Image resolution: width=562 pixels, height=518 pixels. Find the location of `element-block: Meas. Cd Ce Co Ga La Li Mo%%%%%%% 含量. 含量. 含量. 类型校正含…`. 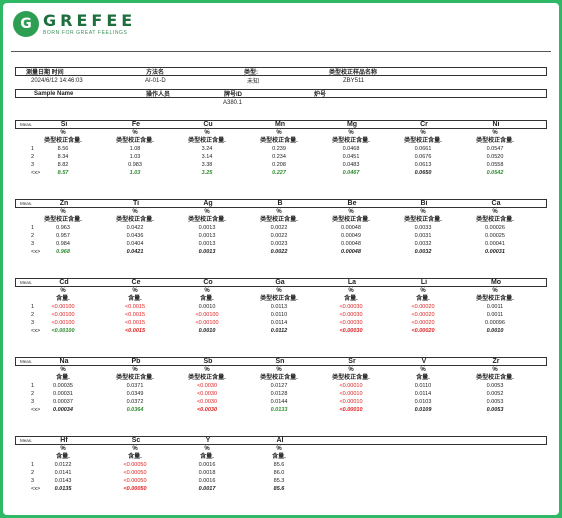

element-block: Meas. Cd Ce Co Ga La Li Mo%%%%%%% 含量. 含量. 含量. 类型校正含… is located at coordinates (281, 306).